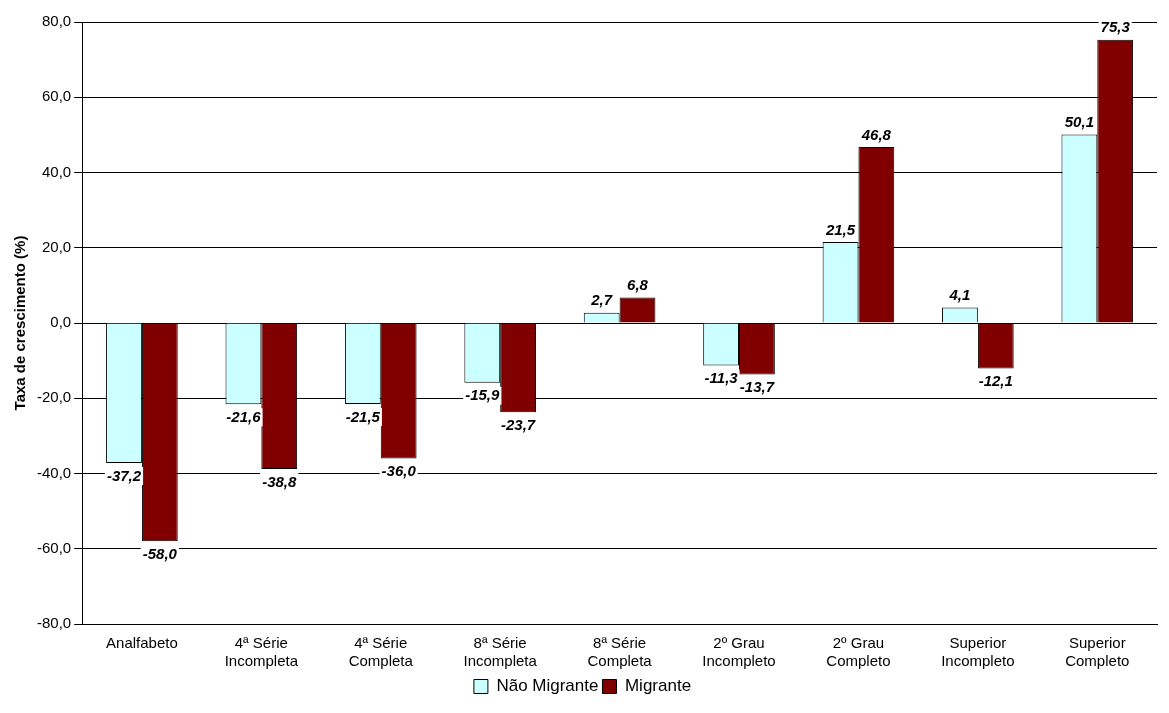 The height and width of the screenshot is (713, 1169). I want to click on x-tick-label: 8ª Série Incompleta, so click(500, 652).